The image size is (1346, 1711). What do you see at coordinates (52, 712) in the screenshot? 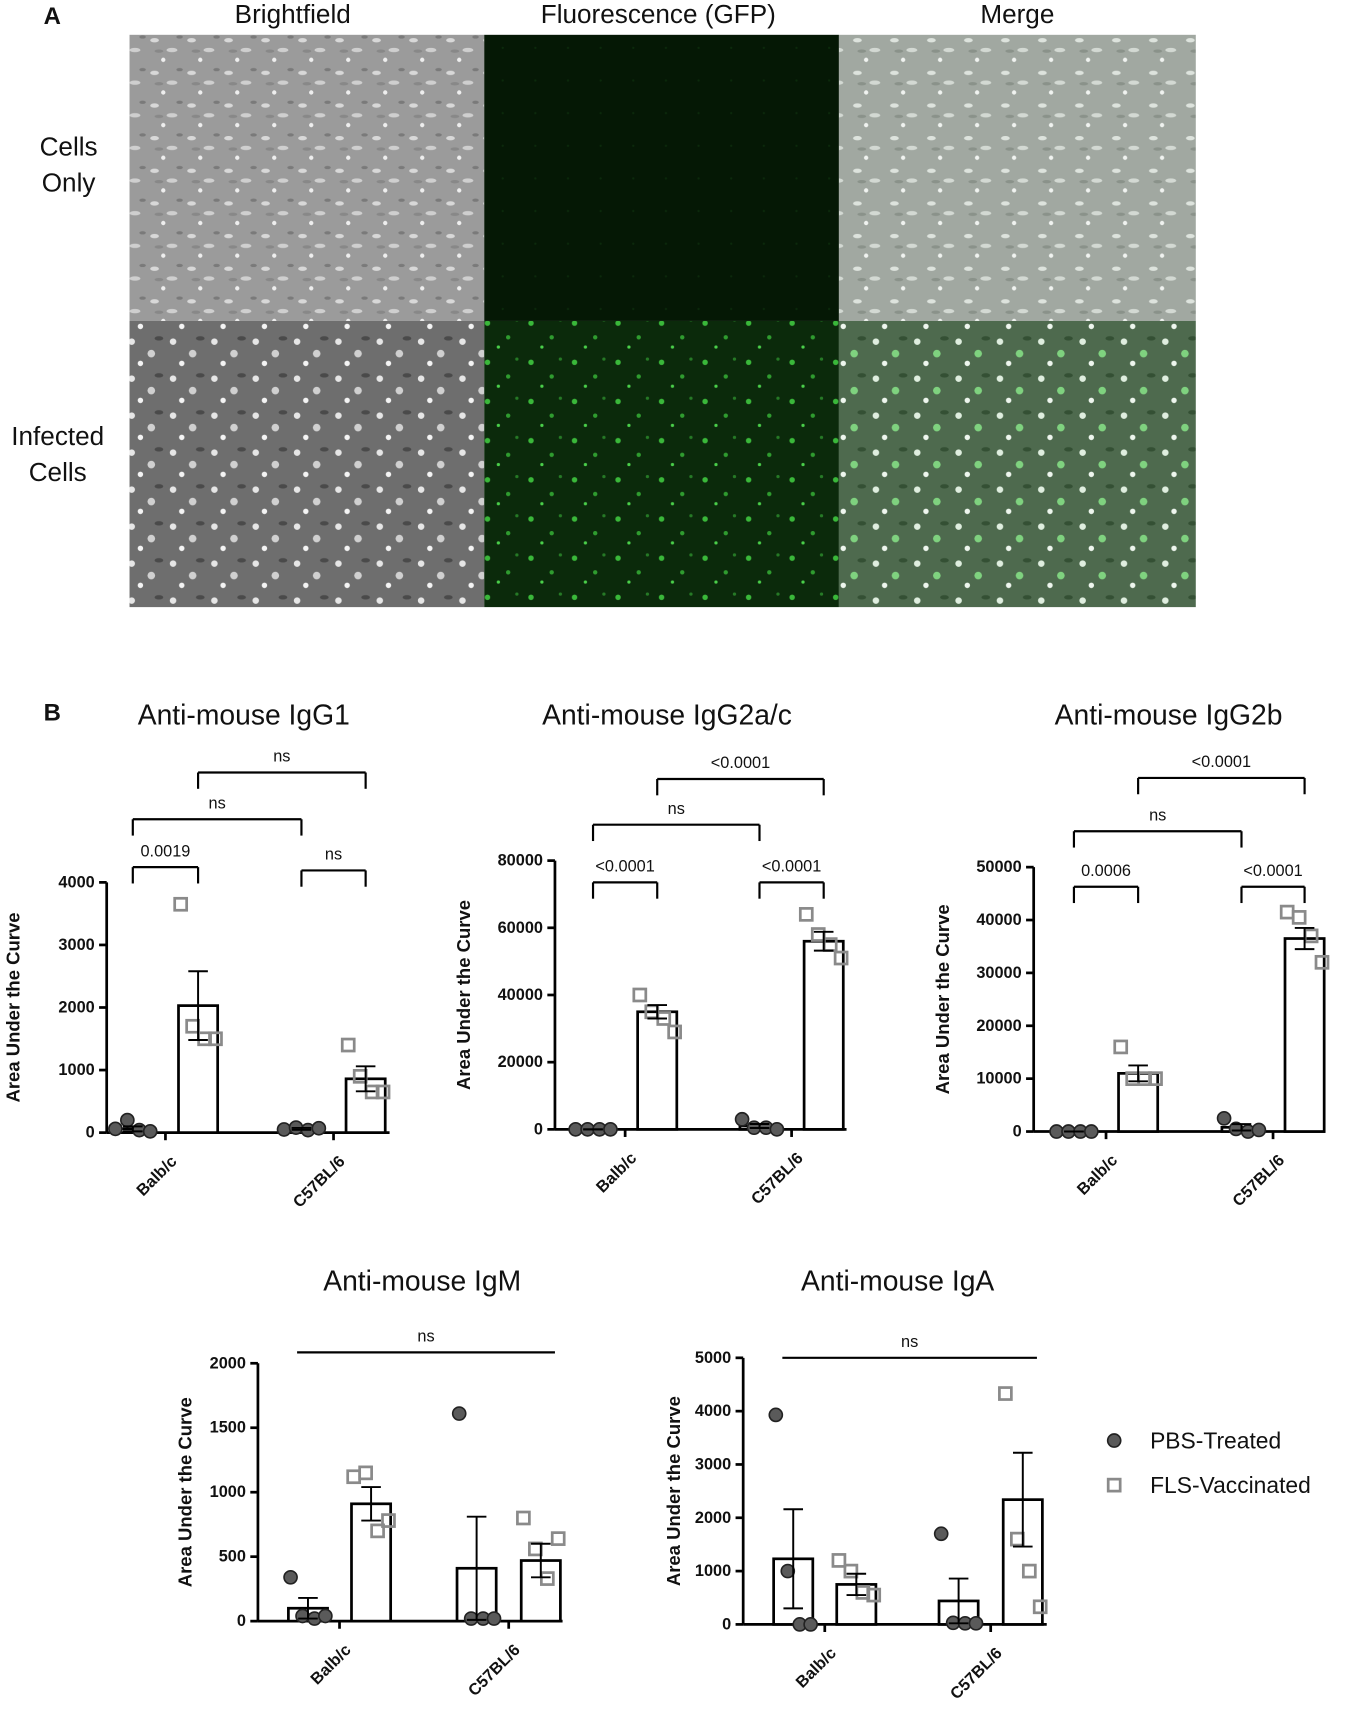
I see `panel-label: B` at bounding box center [52, 712].